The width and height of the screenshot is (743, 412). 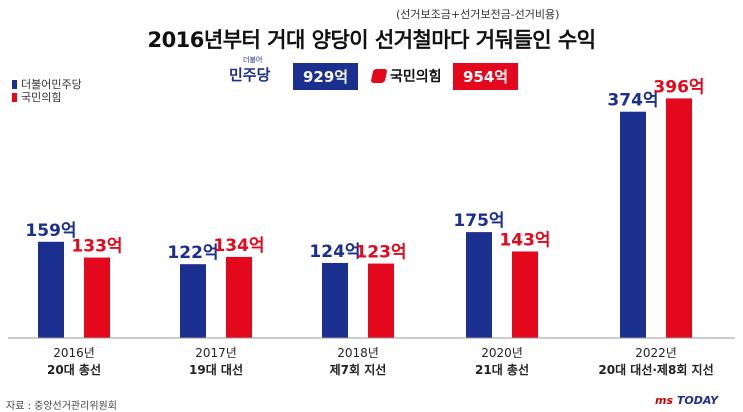 I want to click on party-b-logo: 국민의힘, so click(x=406, y=76).